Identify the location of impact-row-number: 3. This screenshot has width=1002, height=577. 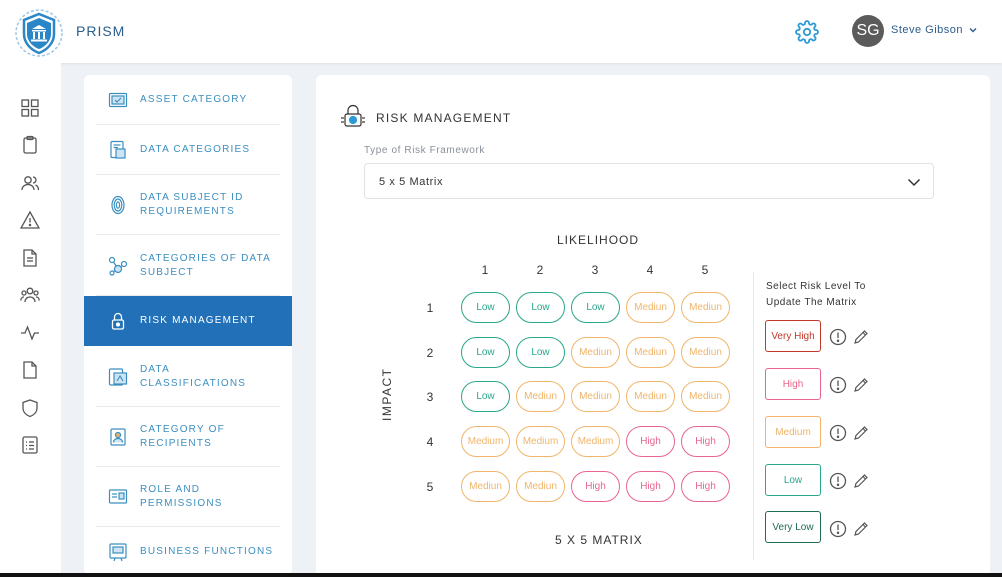
(430, 397).